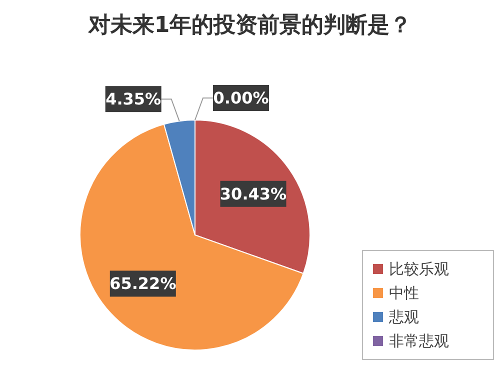 This screenshot has height=366, width=500. What do you see at coordinates (419, 341) in the screenshot?
I see `legend-label: 非常悲观` at bounding box center [419, 341].